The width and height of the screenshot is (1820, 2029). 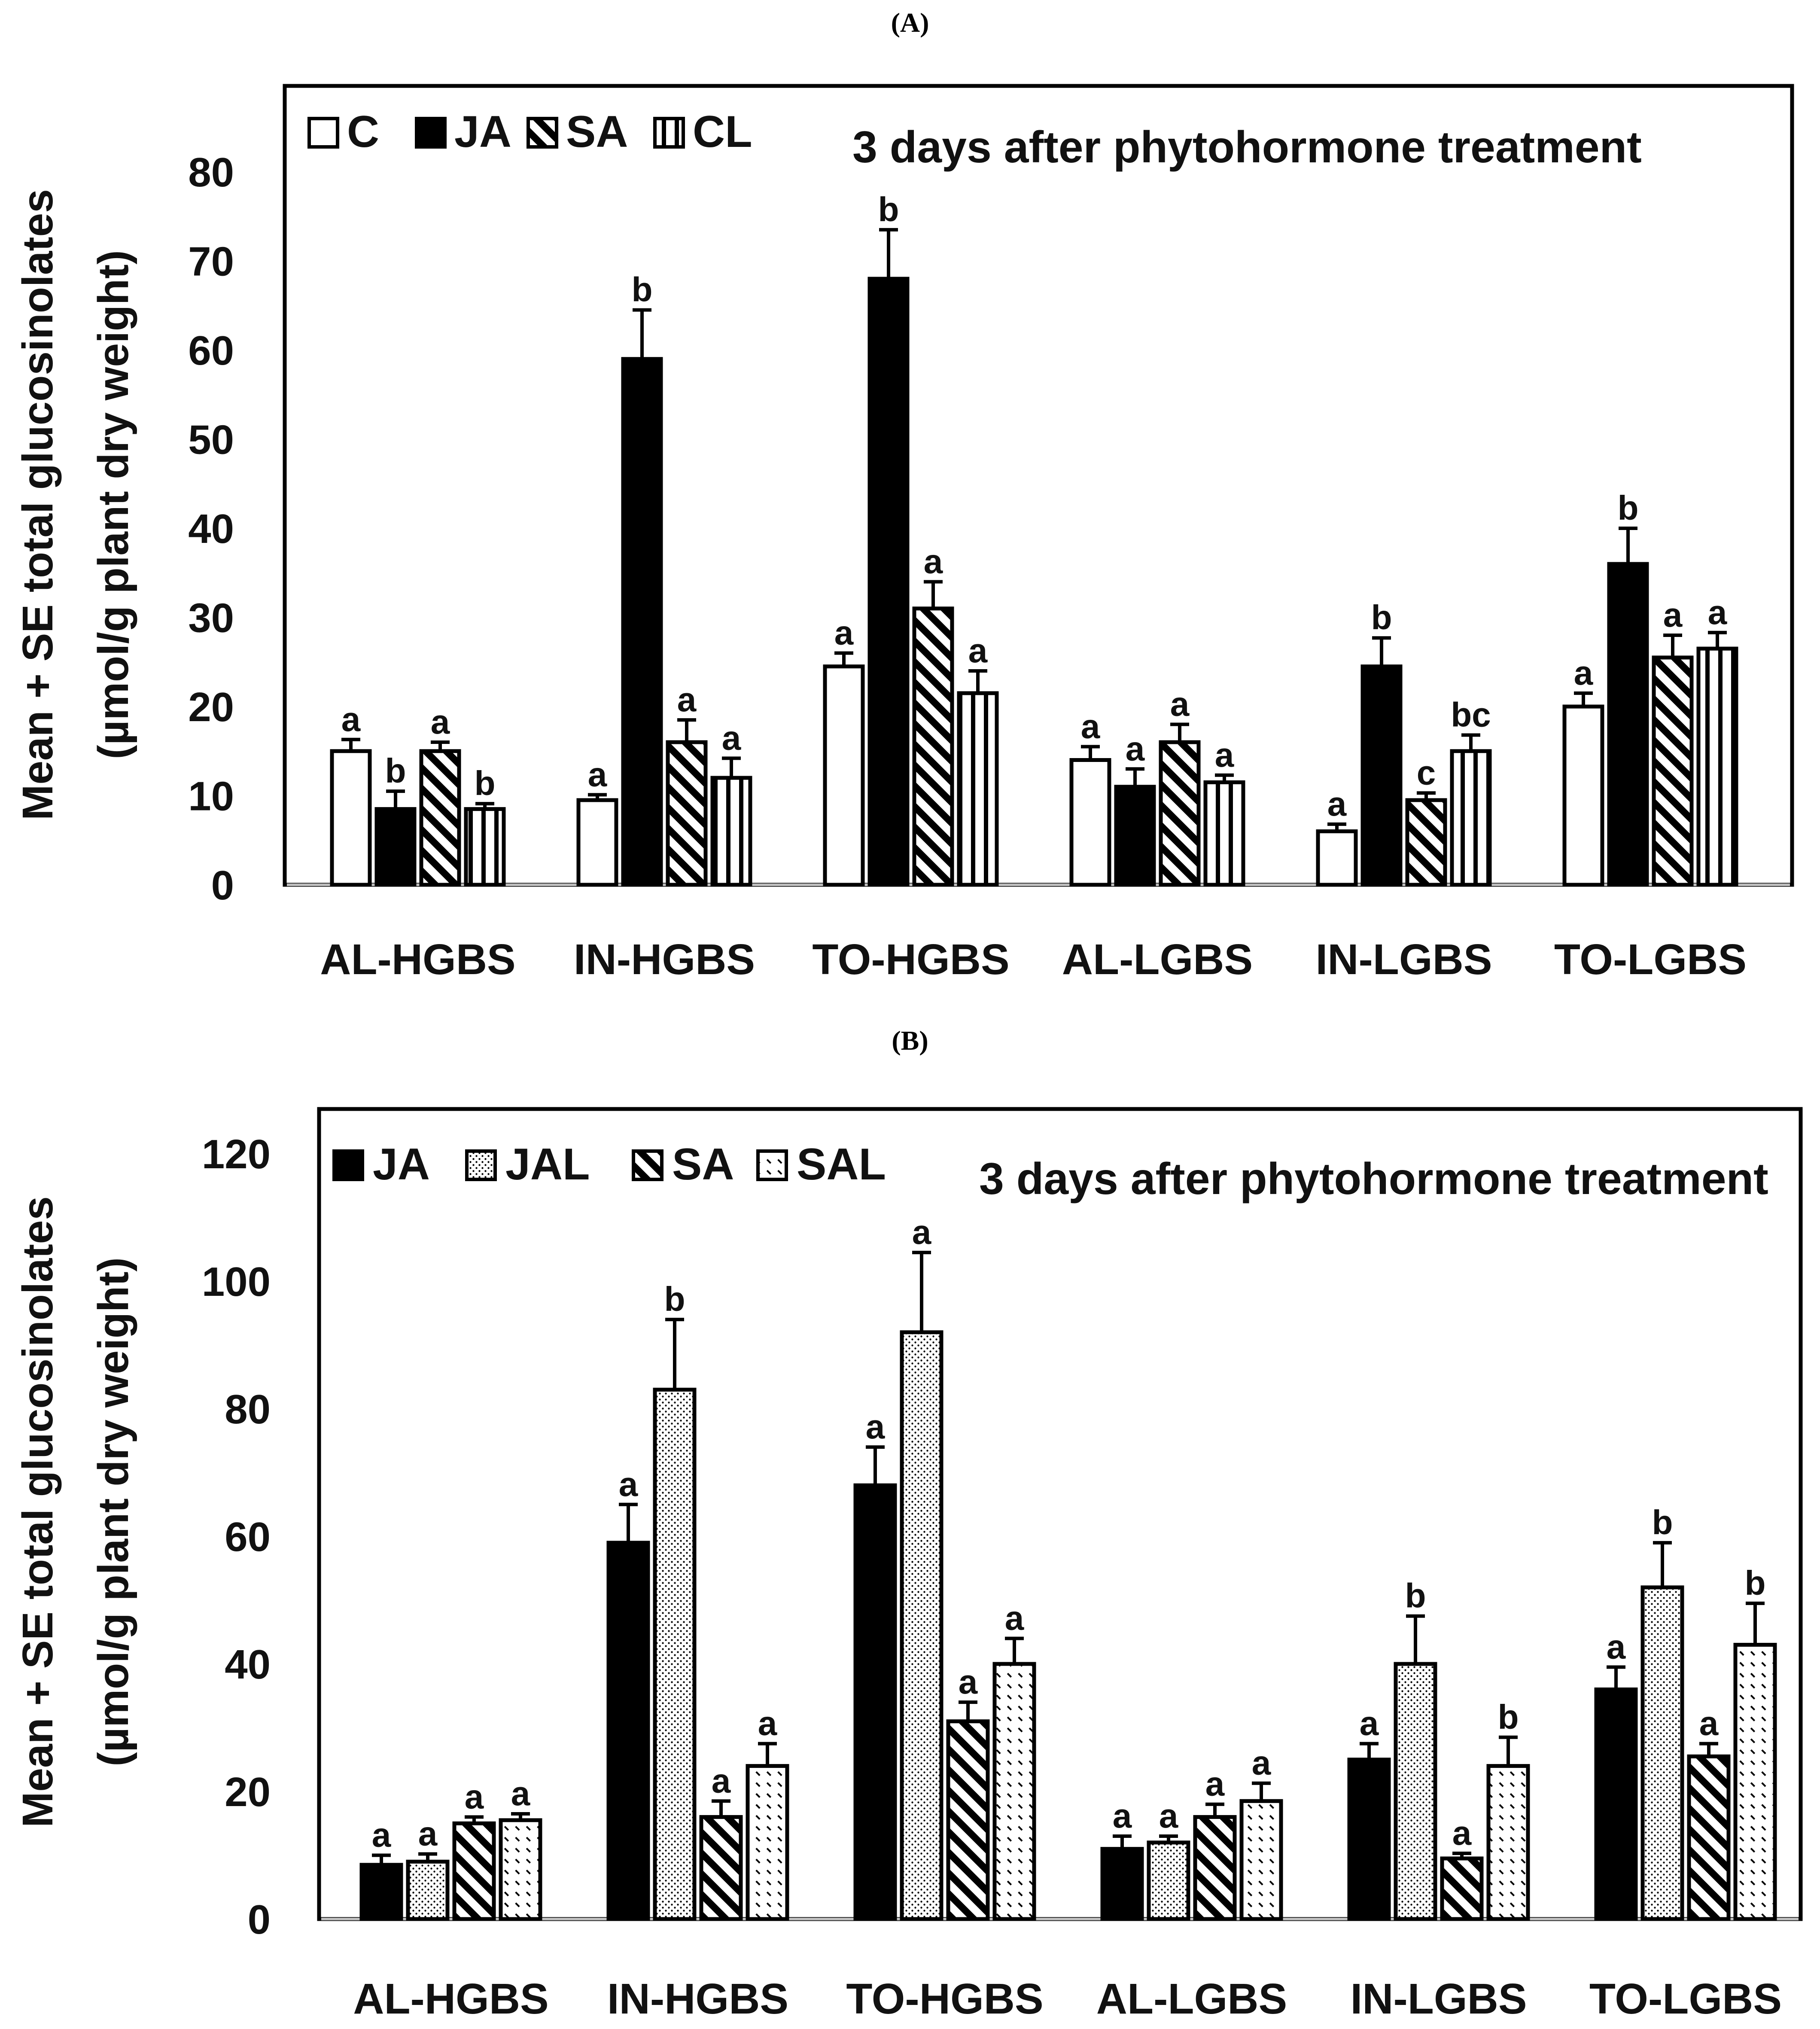 What do you see at coordinates (772, 1165) in the screenshot?
I see `legend-swatch-sal` at bounding box center [772, 1165].